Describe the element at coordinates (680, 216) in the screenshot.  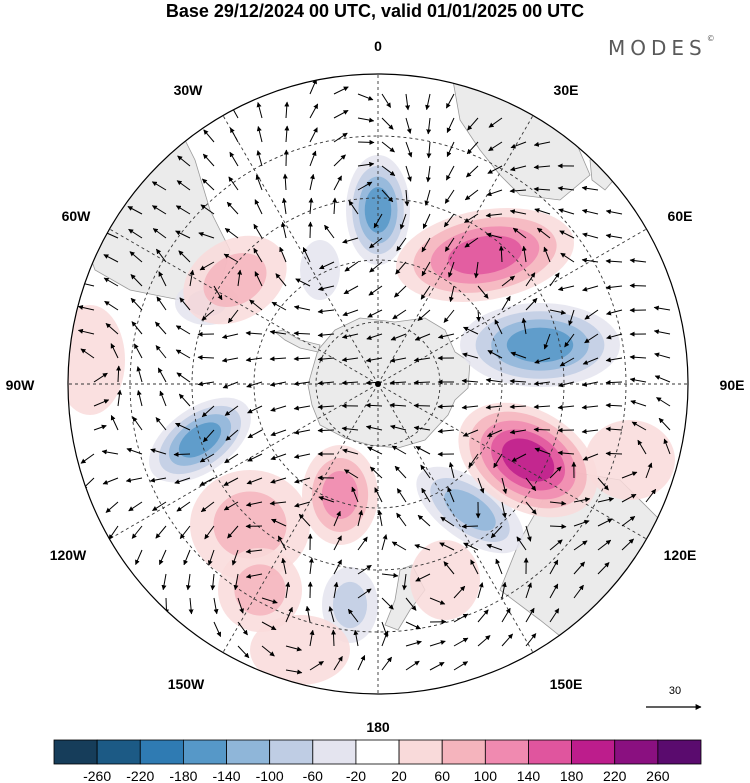
I see `lon-label-60e: 60E` at that location.